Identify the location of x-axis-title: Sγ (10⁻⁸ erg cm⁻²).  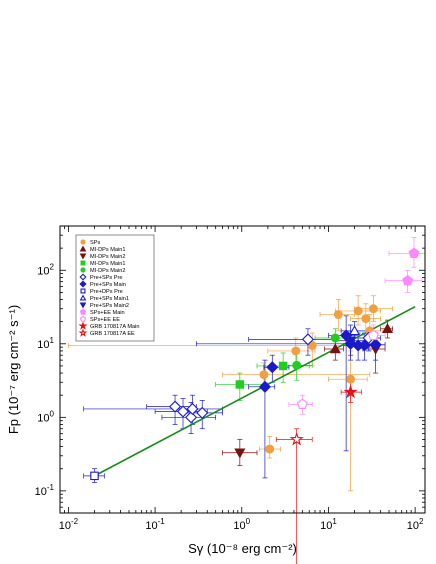
(242, 548).